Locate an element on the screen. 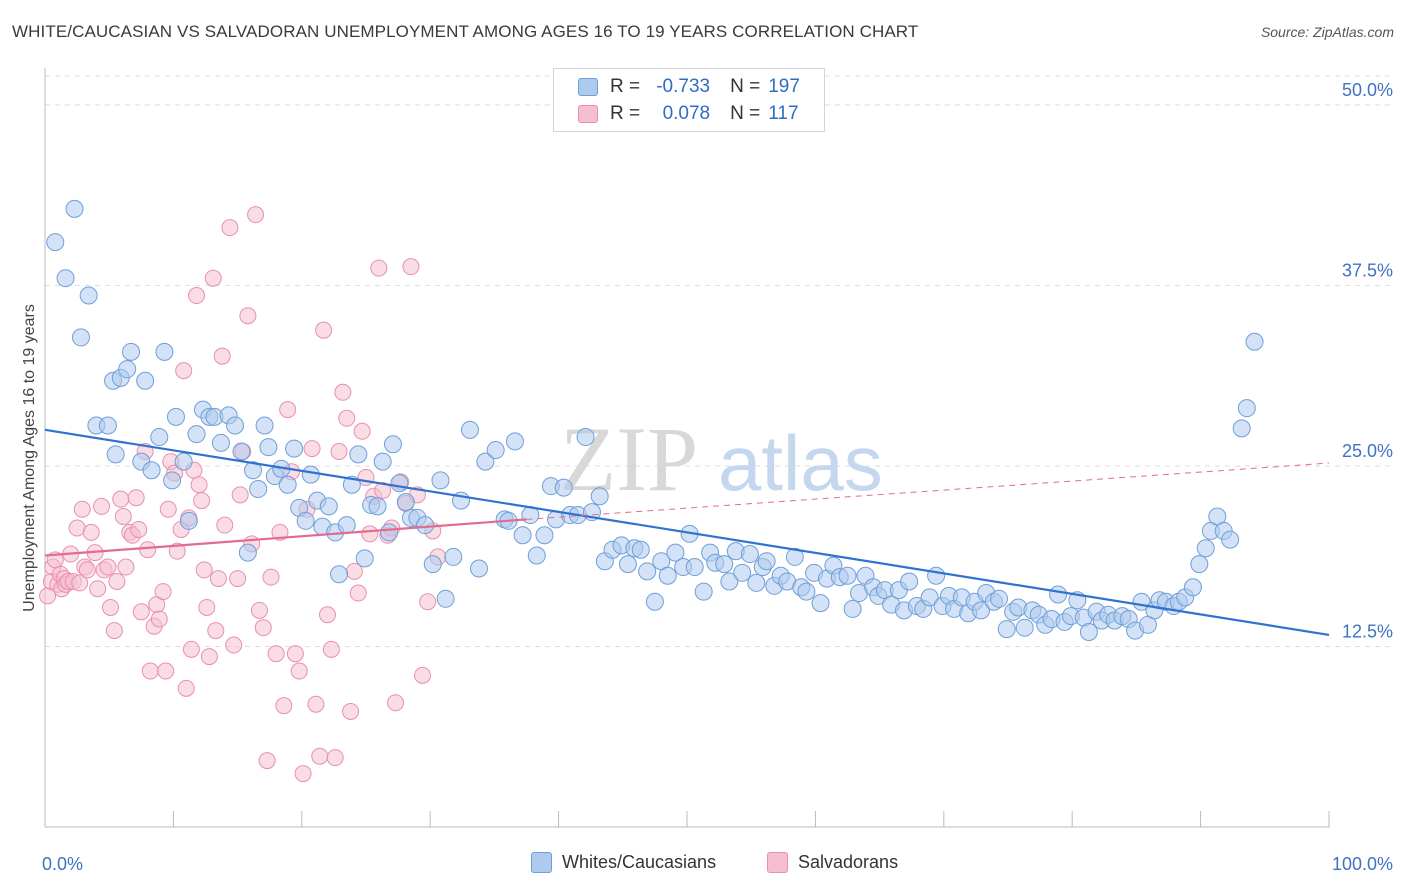 The width and height of the screenshot is (1406, 892). bottom-legend-whites: Whites/Caucasians is located at coordinates (623, 862).